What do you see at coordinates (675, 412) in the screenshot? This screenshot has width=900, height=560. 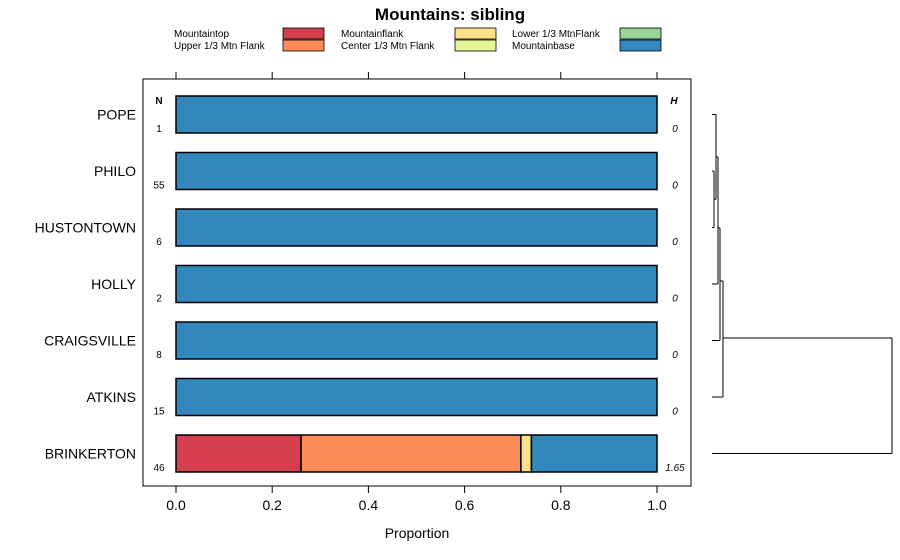 I see `h-label-atkins: 0` at bounding box center [675, 412].